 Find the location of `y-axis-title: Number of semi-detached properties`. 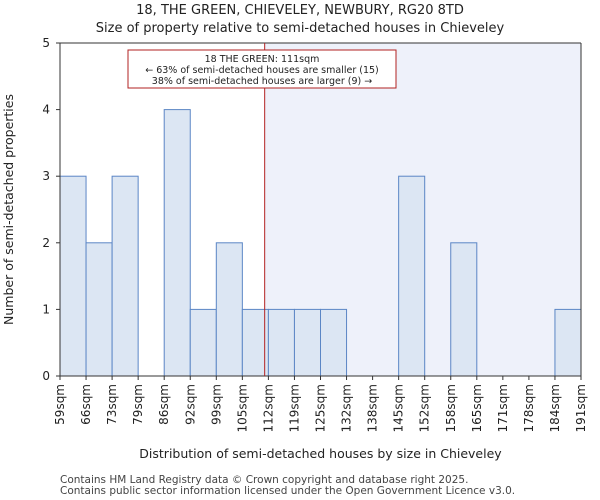

y-axis-title: Number of semi-detached properties is located at coordinates (8, 209).